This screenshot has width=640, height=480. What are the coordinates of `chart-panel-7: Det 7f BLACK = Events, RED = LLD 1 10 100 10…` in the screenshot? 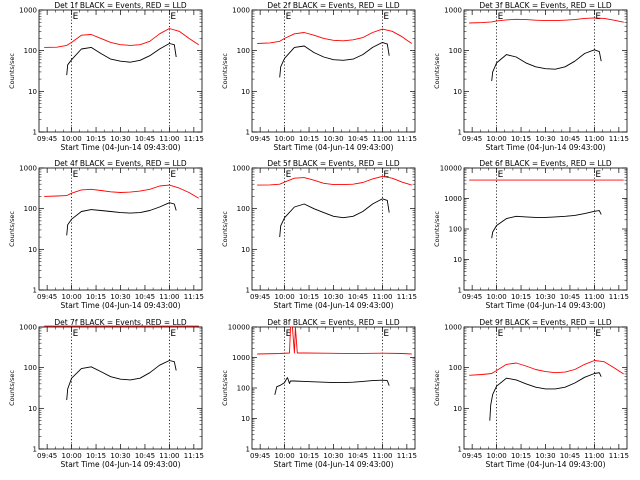 It's located at (106, 393).